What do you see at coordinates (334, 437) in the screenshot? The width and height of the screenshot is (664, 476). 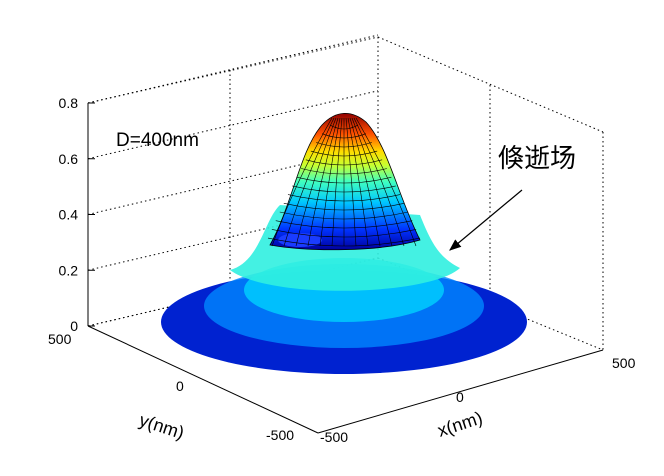 I see `x-tick-neg500: -500` at bounding box center [334, 437].